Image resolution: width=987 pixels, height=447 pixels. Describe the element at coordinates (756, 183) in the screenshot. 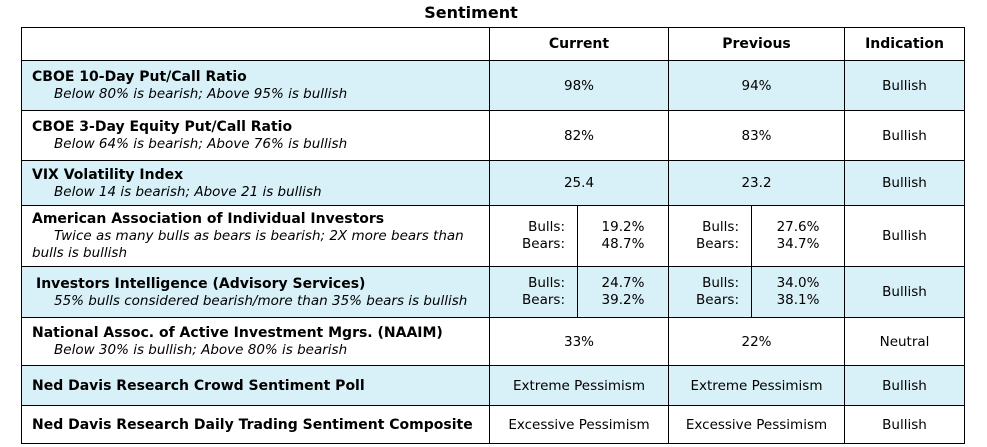

I see `previous-value: 23.2` at that location.